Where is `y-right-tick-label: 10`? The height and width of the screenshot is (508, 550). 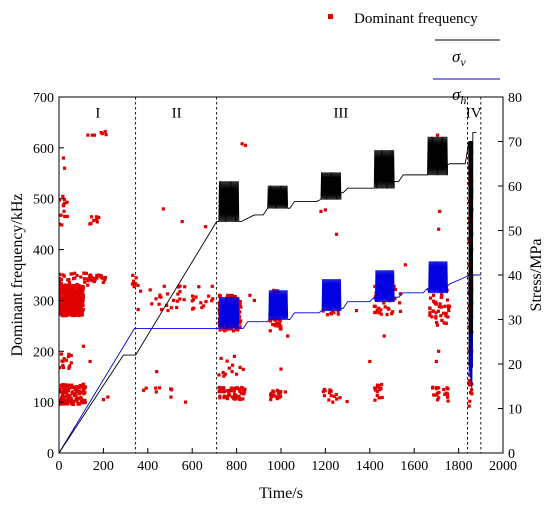
y-right-tick-label: 10 is located at coordinates (515, 410).